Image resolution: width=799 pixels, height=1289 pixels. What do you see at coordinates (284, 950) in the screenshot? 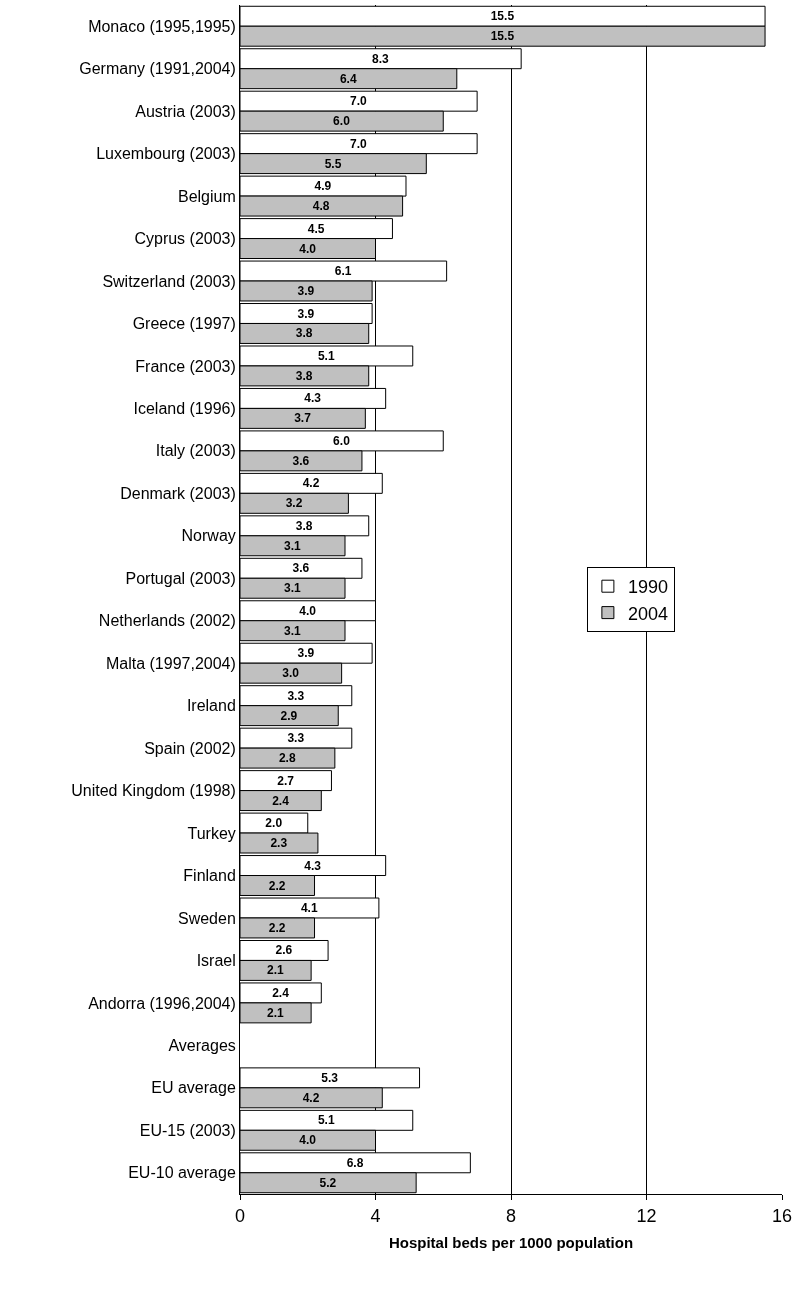
I see `data-label: 2.6` at bounding box center [284, 950].